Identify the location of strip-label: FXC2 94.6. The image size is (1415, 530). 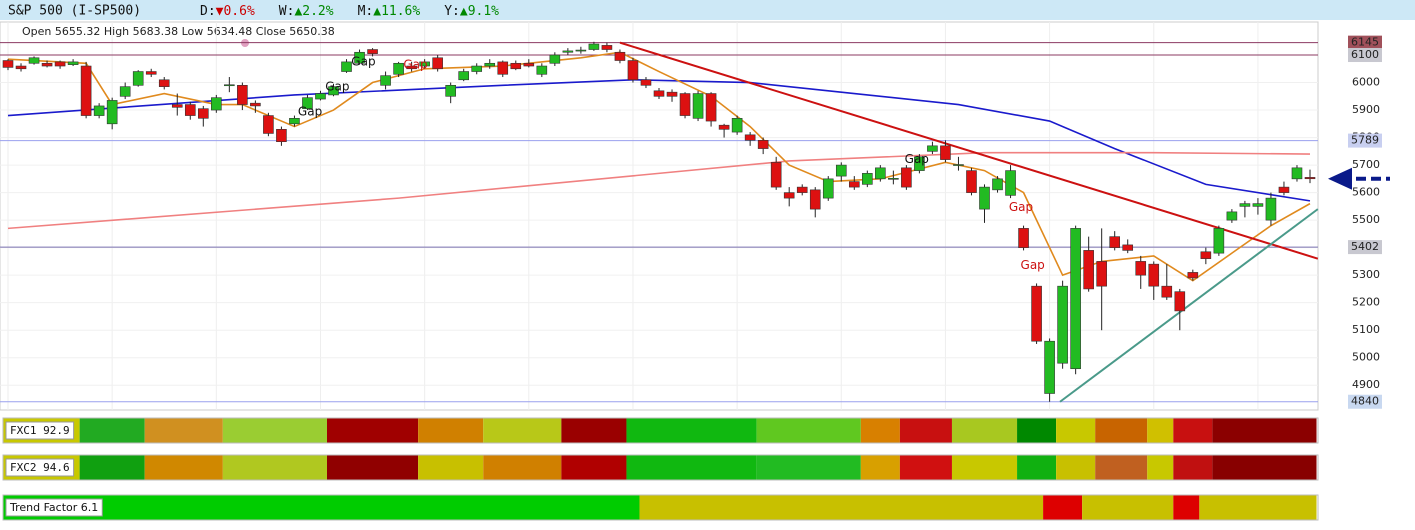
(40, 467).